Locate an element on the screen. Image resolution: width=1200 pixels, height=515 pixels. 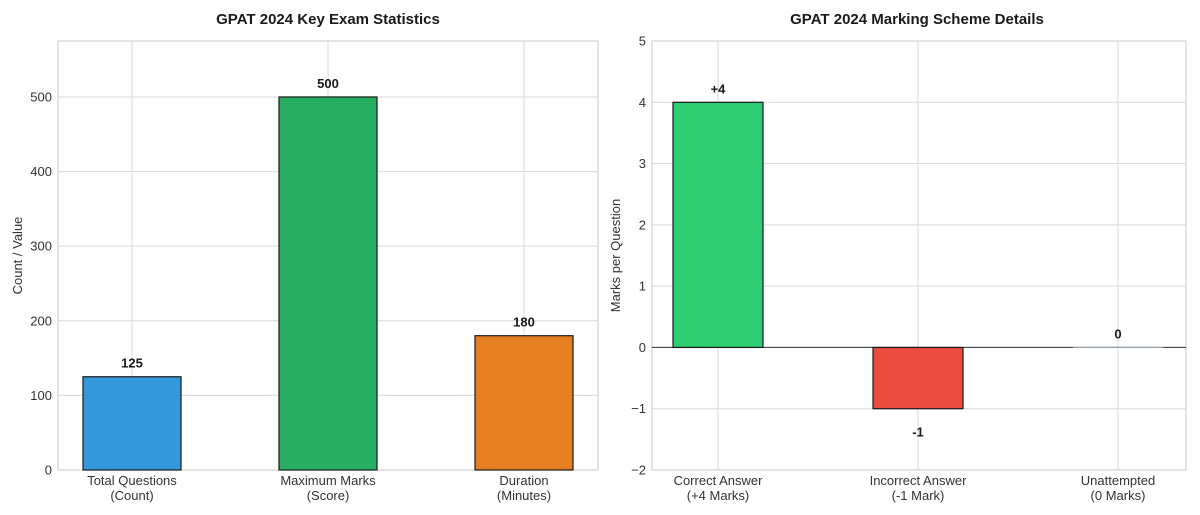
y-tick-label: 200 is located at coordinates (41, 320).